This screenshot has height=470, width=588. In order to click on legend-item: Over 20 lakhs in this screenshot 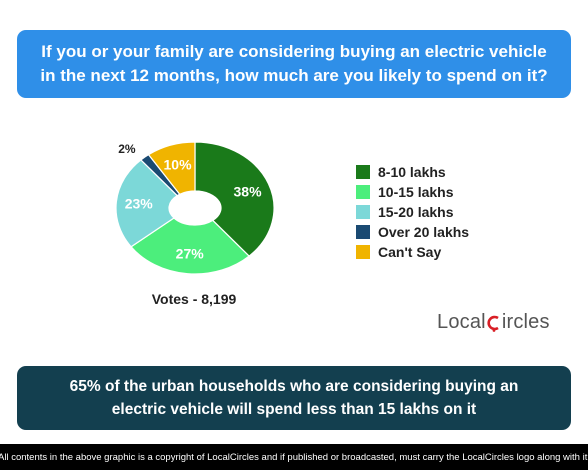, I will do `click(412, 232)`.